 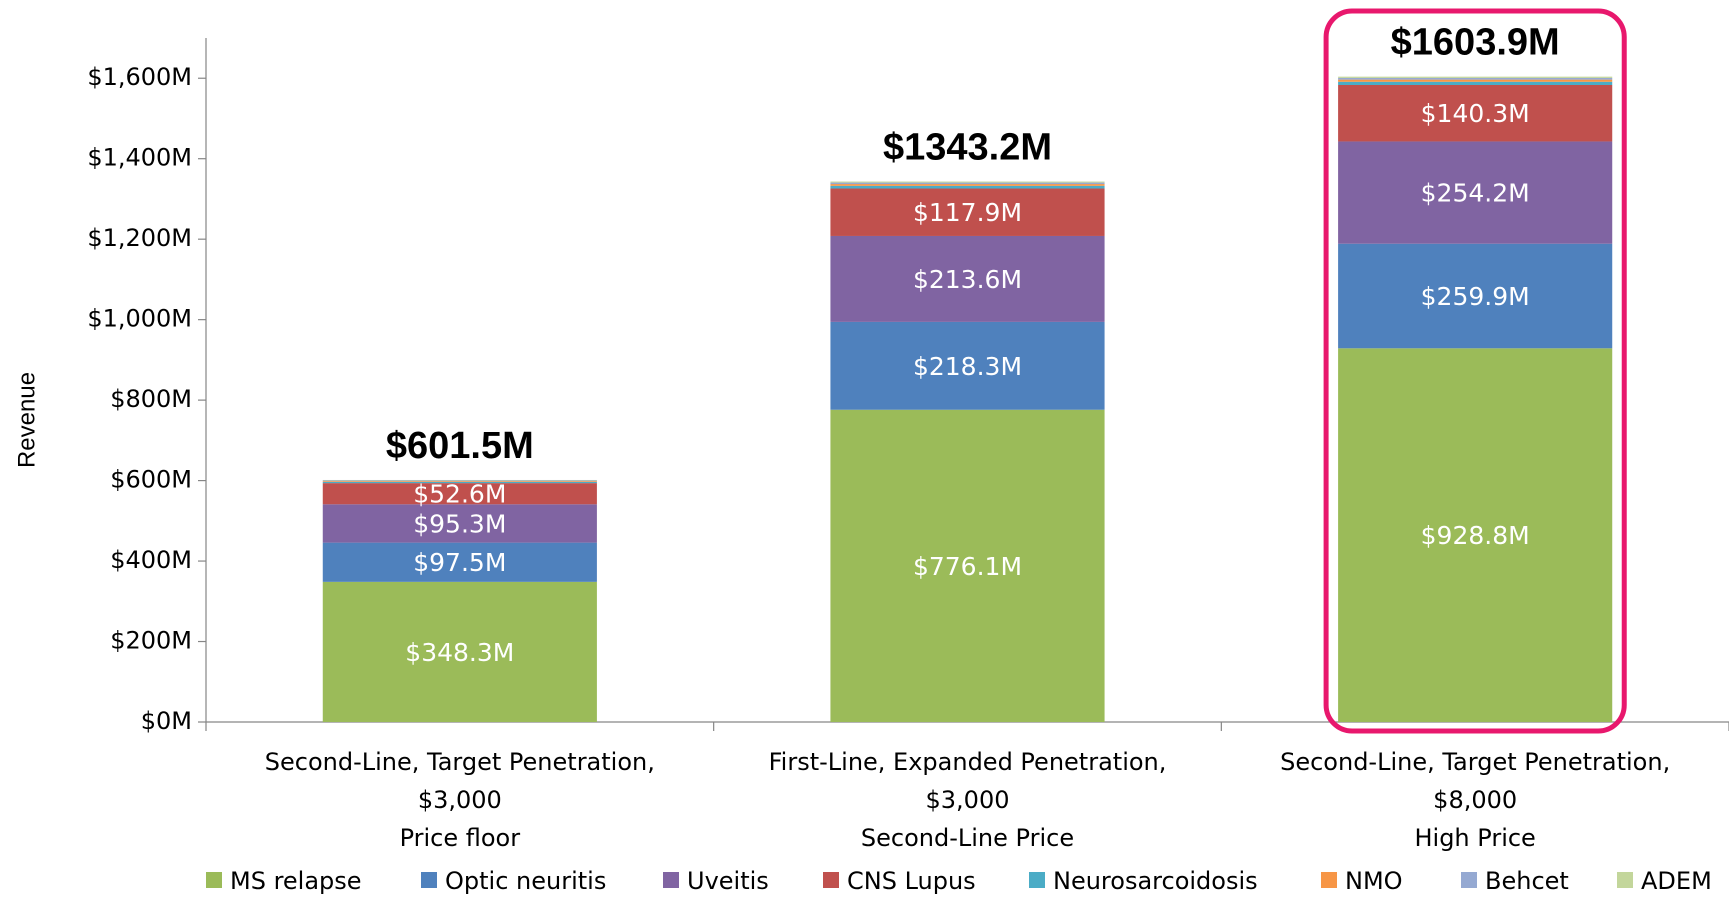 I want to click on legend-label: ADEM, so click(x=1676, y=881).